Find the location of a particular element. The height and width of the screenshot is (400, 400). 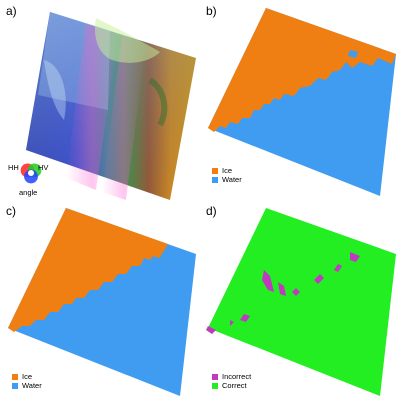

legend-c: Ice Water is located at coordinates (27, 381).